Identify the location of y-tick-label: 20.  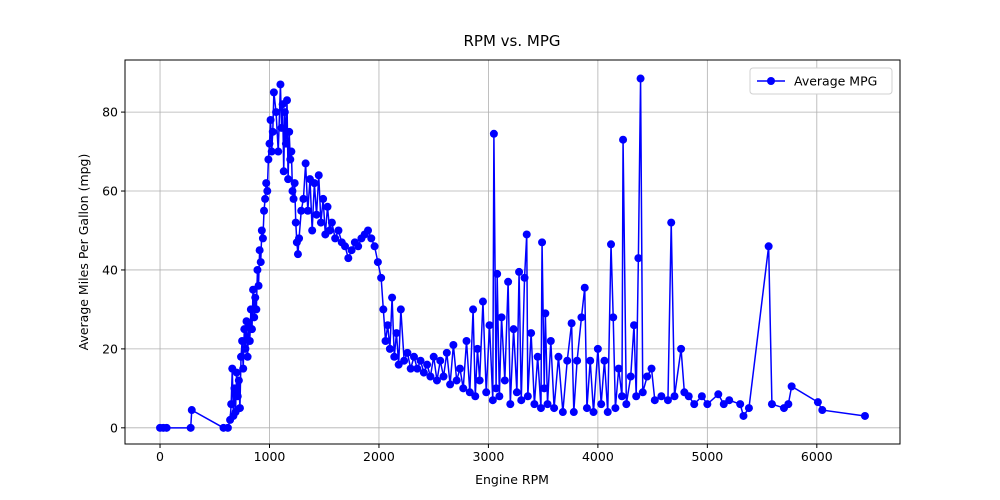
(110, 348).